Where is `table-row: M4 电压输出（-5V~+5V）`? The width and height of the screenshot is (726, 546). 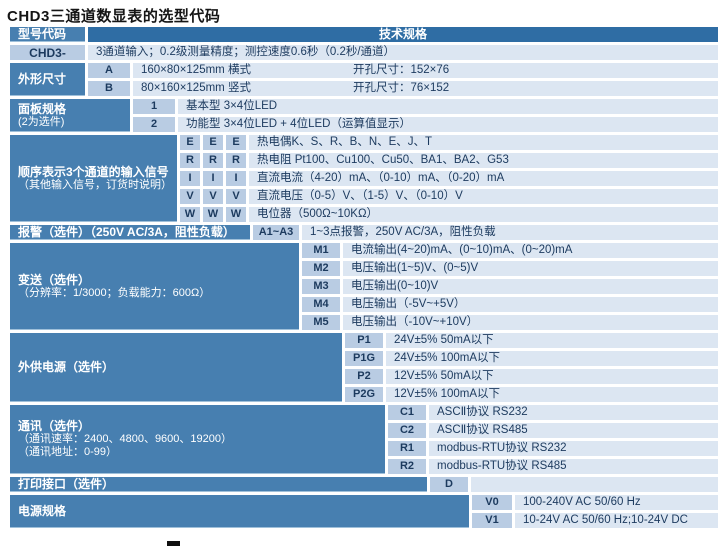
table-row: M4 电压输出（-5V~+5V） is located at coordinates (510, 304).